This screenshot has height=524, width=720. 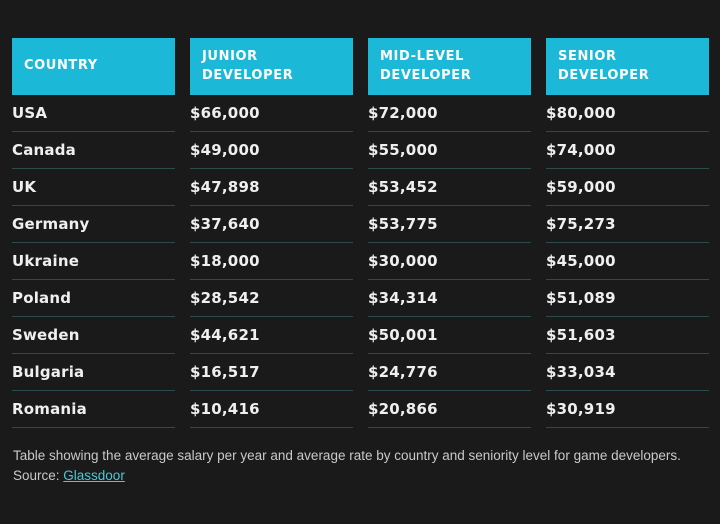 I want to click on country-cell: USA, so click(x=93, y=113).